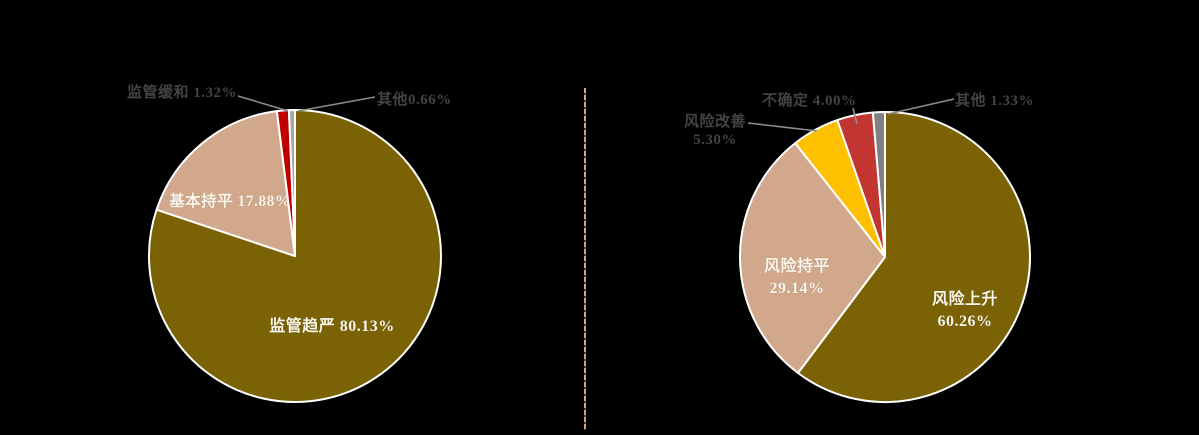 The height and width of the screenshot is (435, 1199). What do you see at coordinates (291, 183) in the screenshot?
I see `pie-0-slice-其他` at bounding box center [291, 183].